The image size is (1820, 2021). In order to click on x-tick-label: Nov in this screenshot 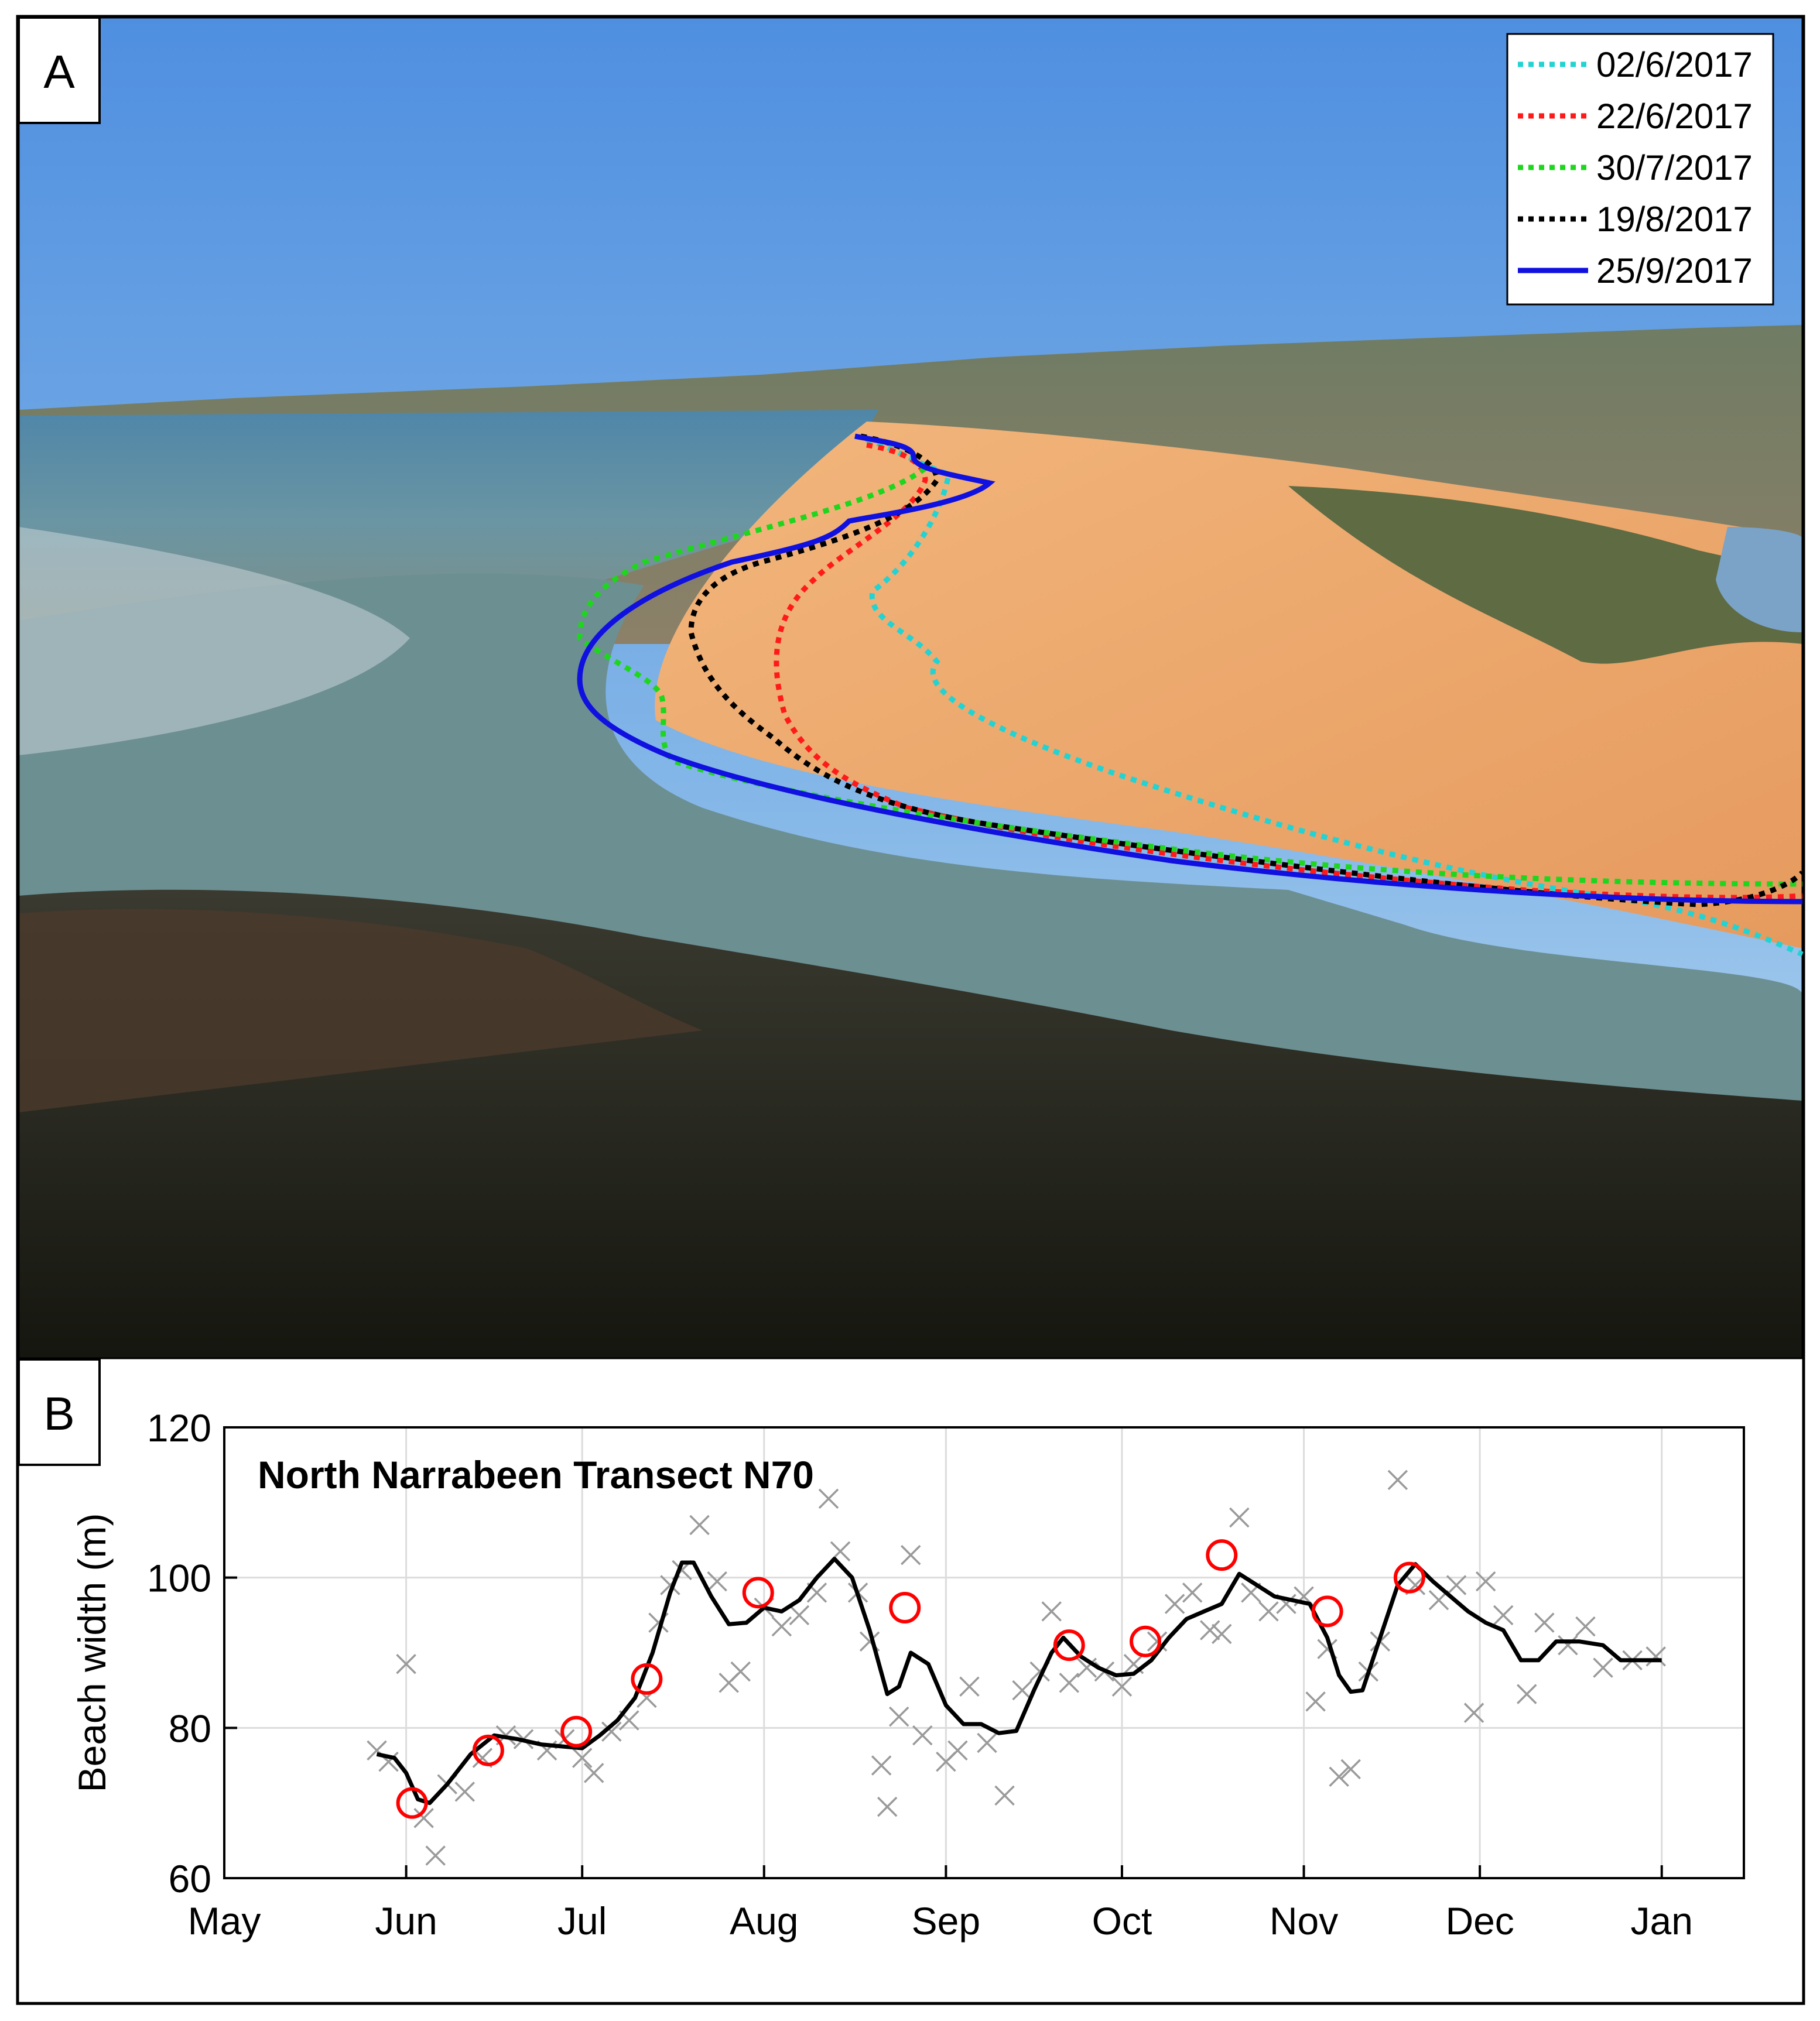, I will do `click(1304, 1921)`.